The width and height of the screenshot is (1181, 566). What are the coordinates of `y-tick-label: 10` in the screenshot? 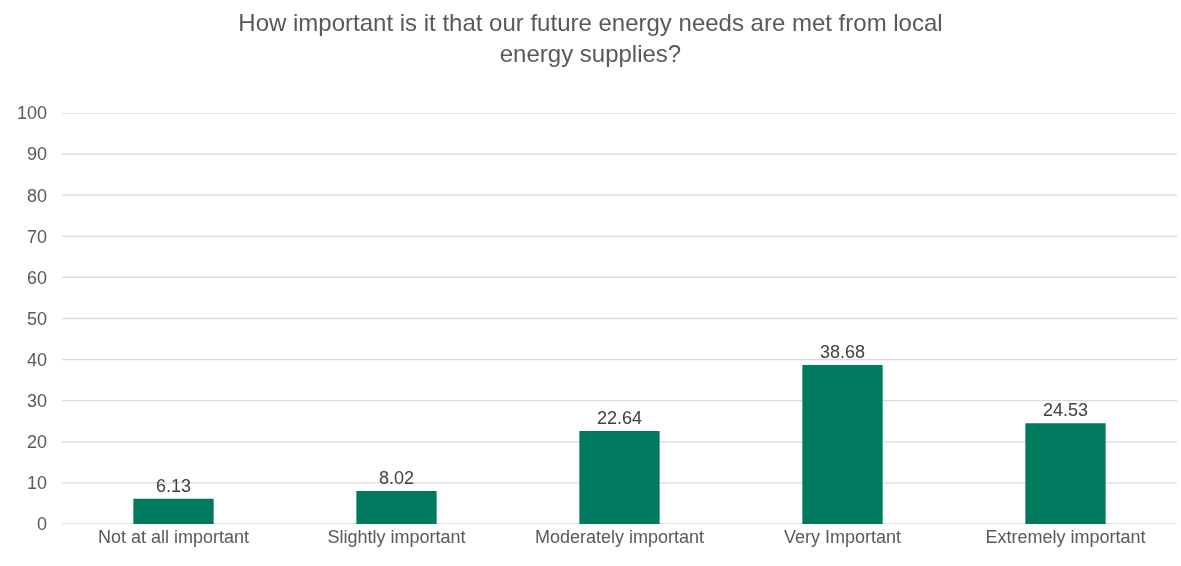 It's located at (36, 483).